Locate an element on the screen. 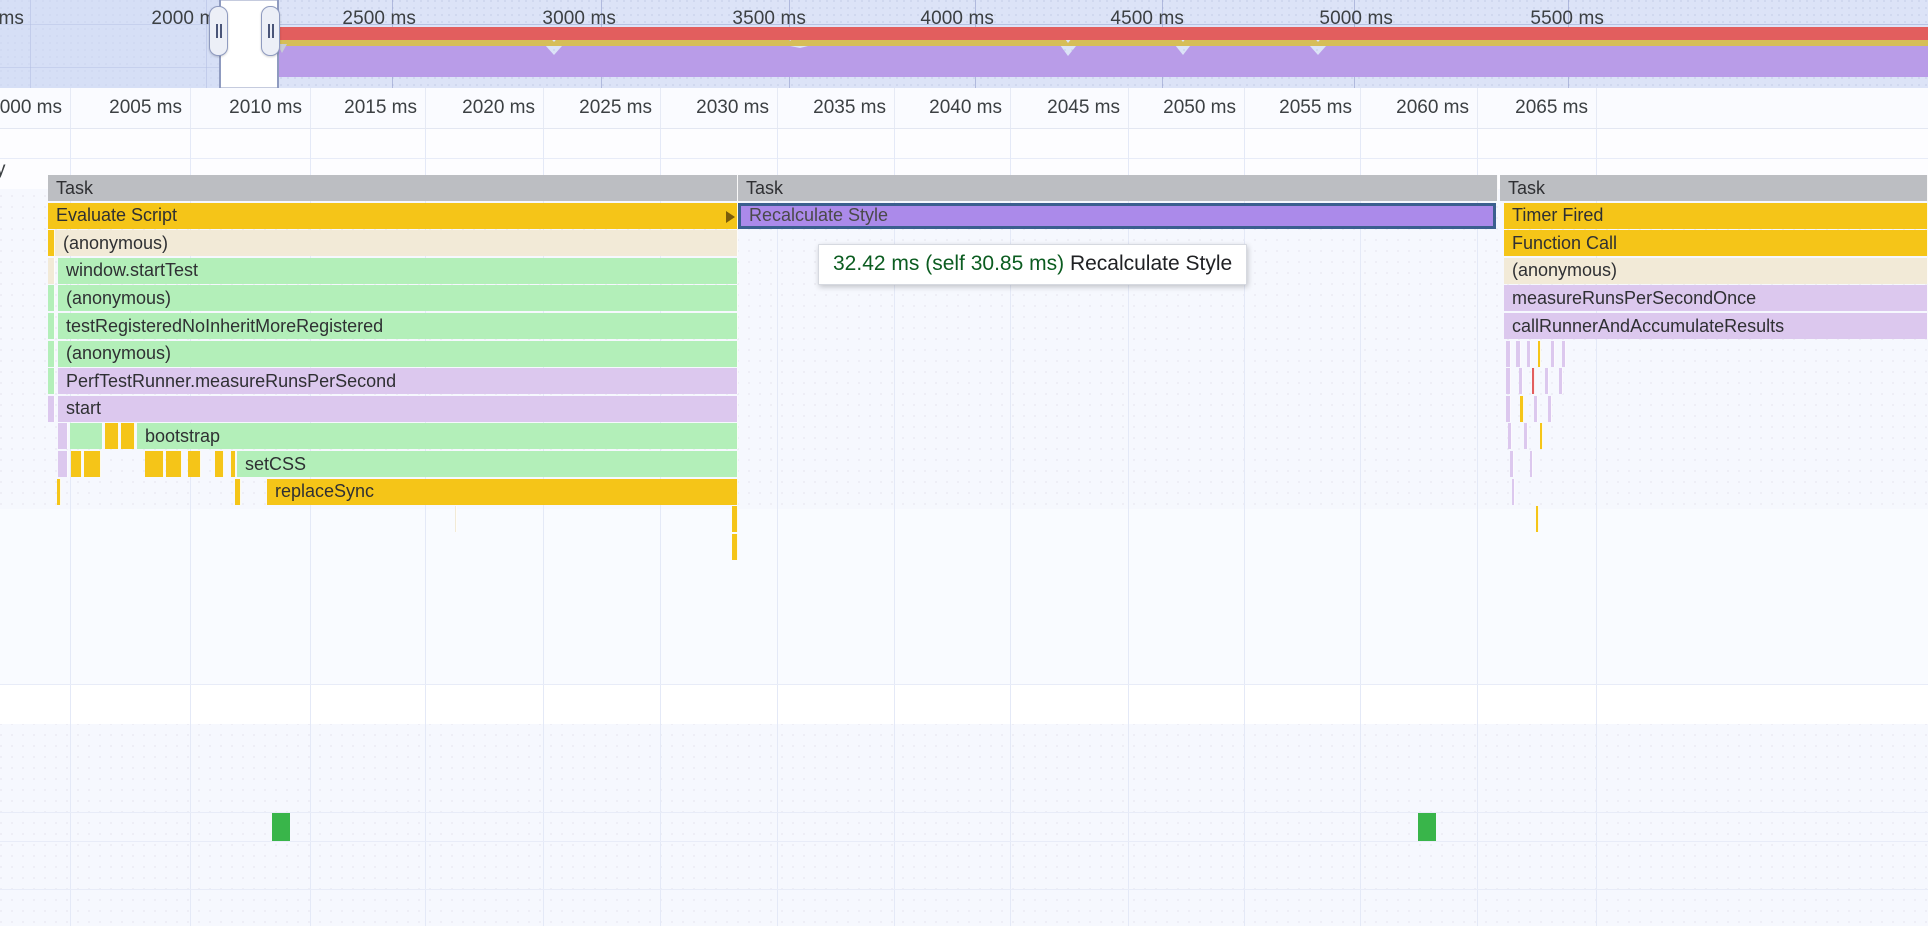 The height and width of the screenshot is (926, 1928). flame-bar-label: PerfTestRunner.measureRunsPerSecond is located at coordinates (231, 380).